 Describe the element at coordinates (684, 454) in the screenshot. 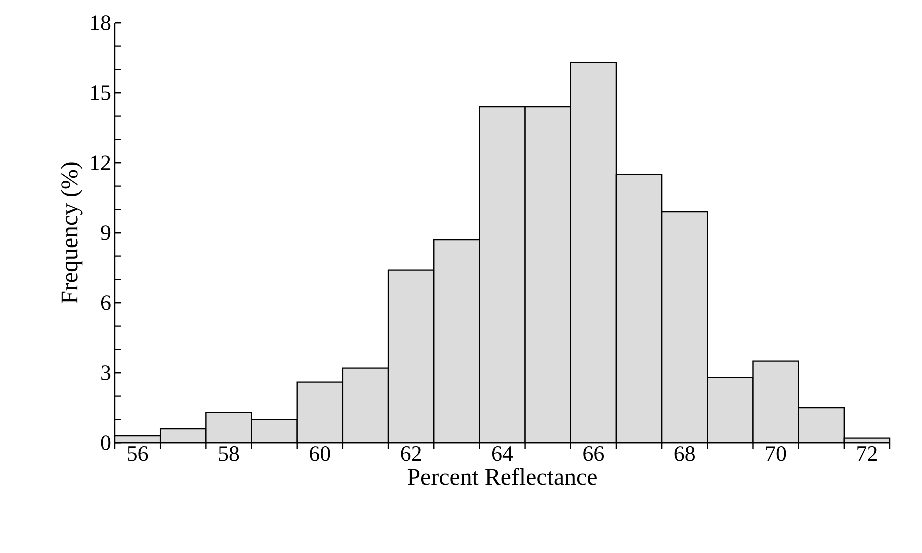

I see `x-tick-label: 68` at that location.